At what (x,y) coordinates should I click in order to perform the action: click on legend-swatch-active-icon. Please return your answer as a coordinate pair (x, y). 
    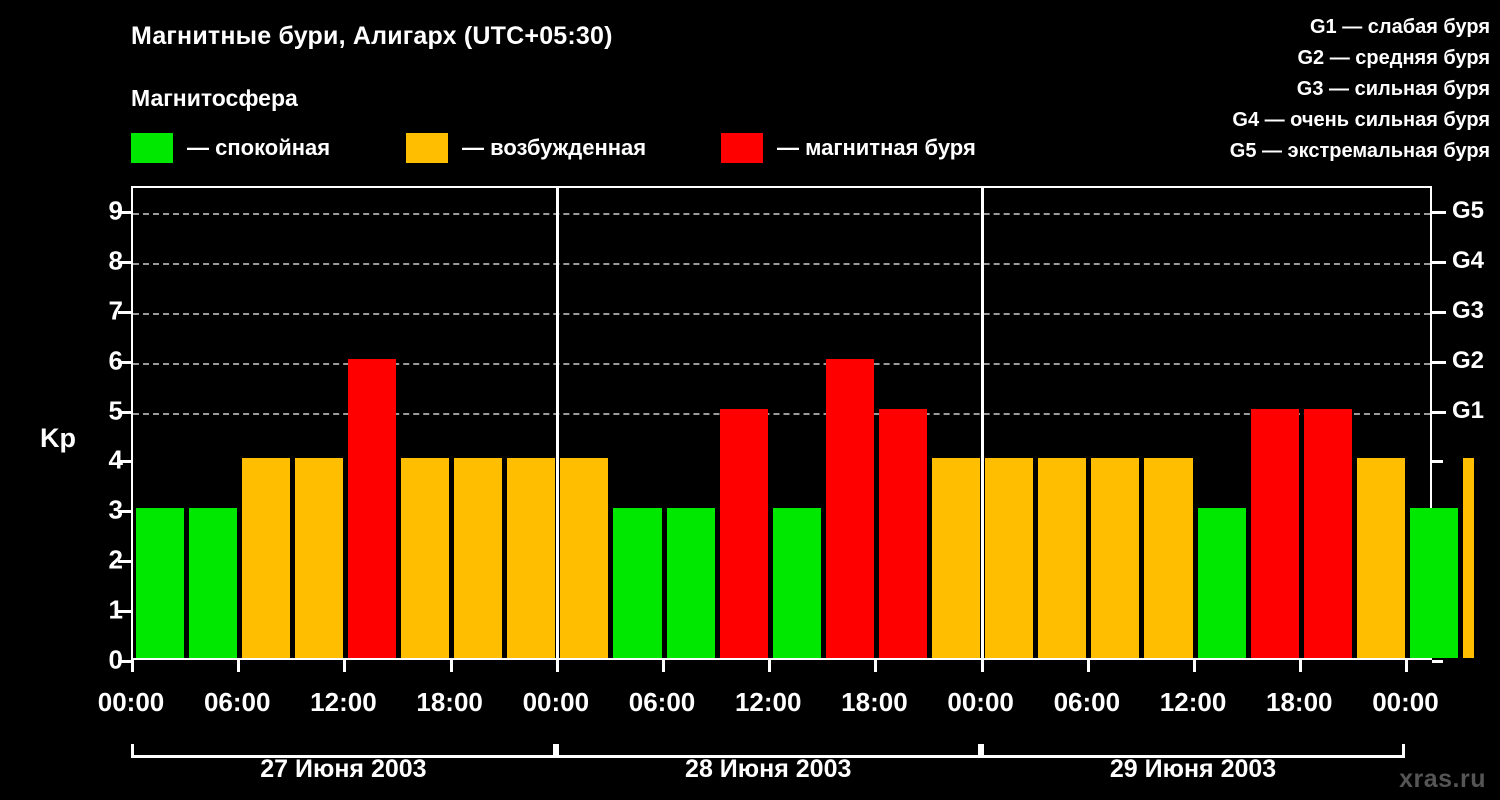
    Looking at the image, I should click on (427, 148).